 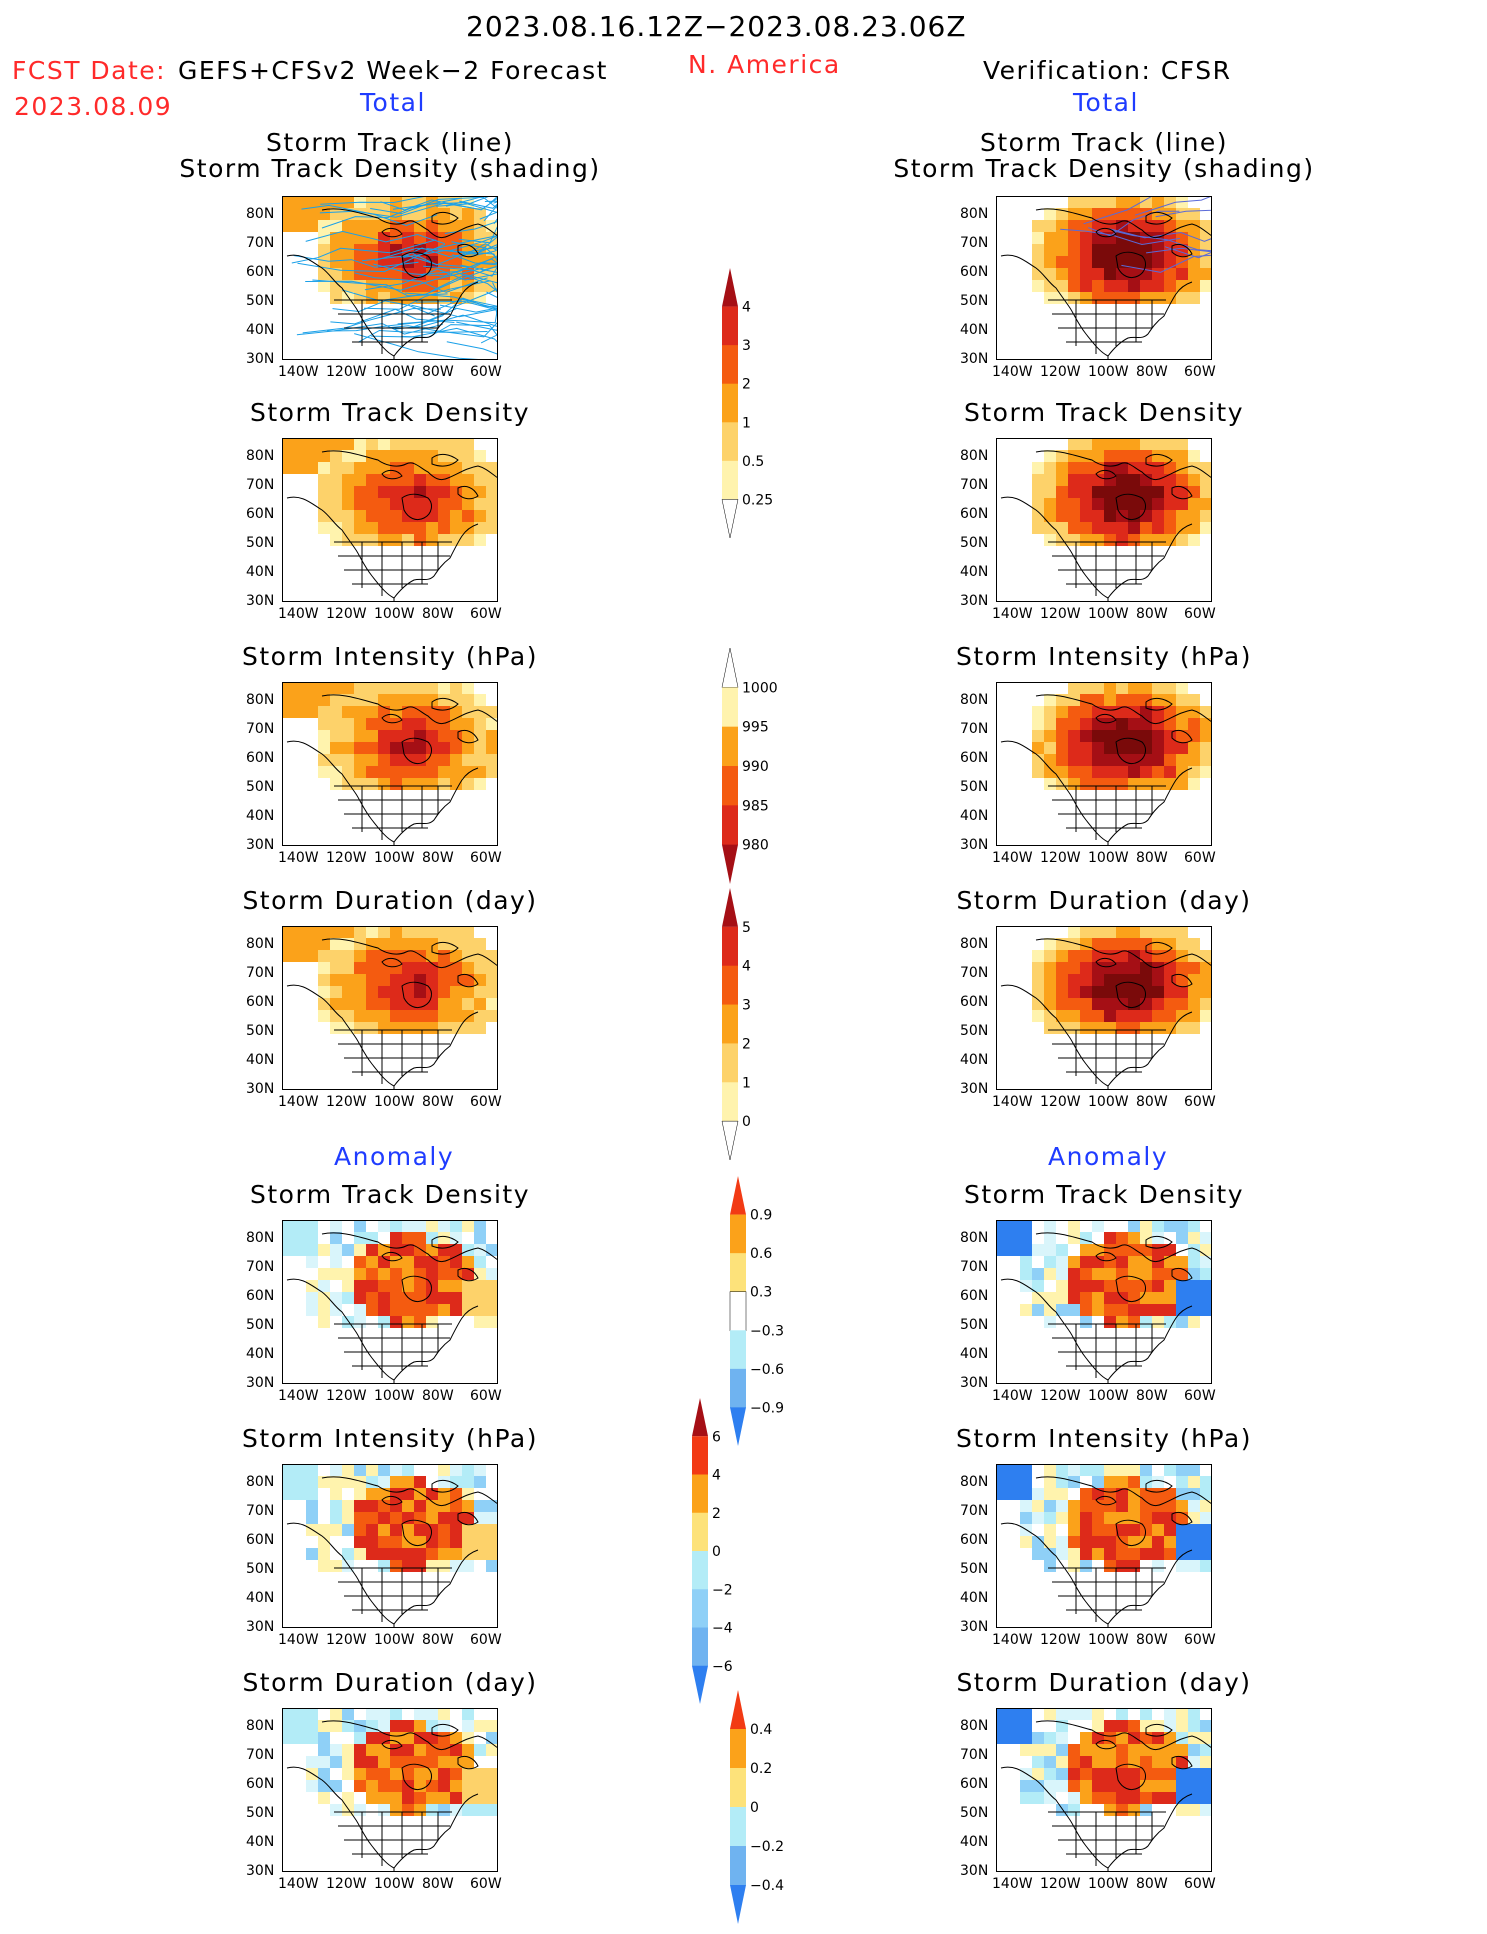 What do you see at coordinates (1107, 70) in the screenshot?
I see `verification-label: Verification: CFSR` at bounding box center [1107, 70].